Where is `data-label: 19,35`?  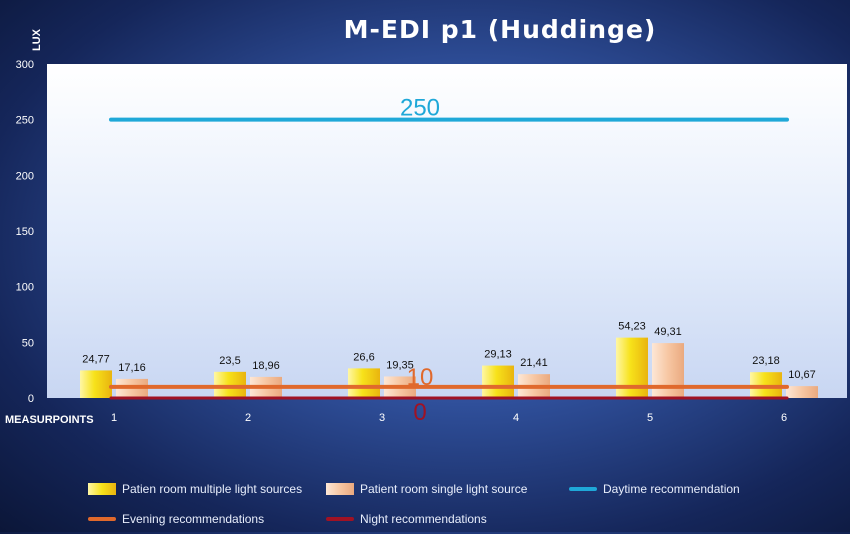 data-label: 19,35 is located at coordinates (400, 365).